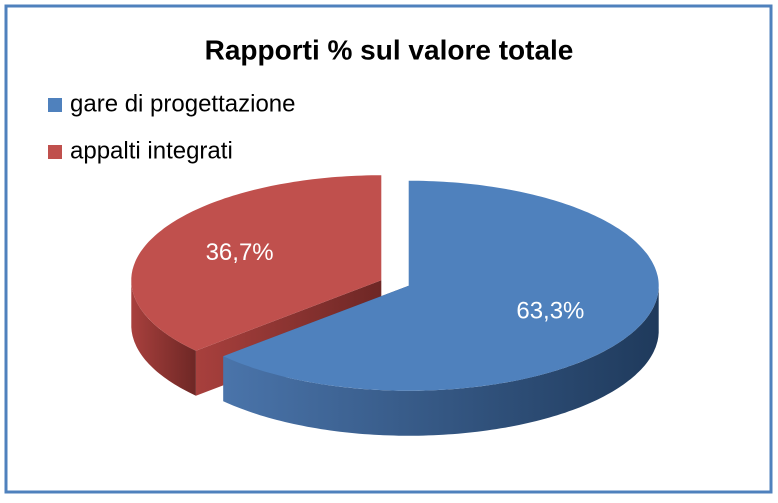  I want to click on data-label: 36,7%, so click(240, 252).